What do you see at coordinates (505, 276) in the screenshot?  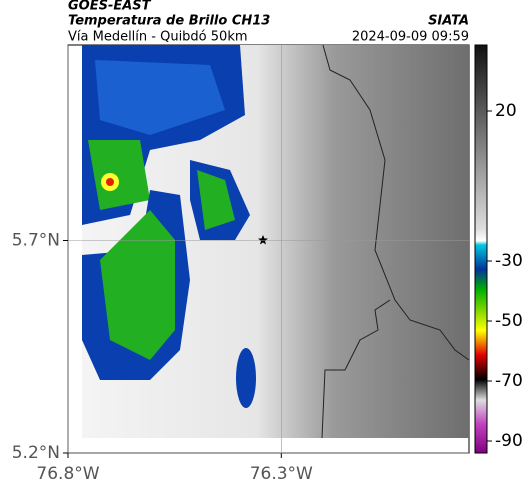 I see `colorbar-axes: 20 -30 -50 -70 -90` at bounding box center [505, 276].